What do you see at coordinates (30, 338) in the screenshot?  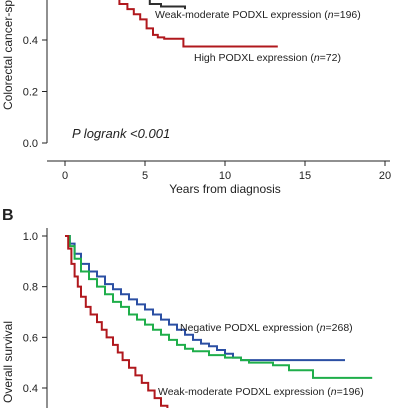 I see `panel-b-y-tick-label: 0.6` at bounding box center [30, 338].